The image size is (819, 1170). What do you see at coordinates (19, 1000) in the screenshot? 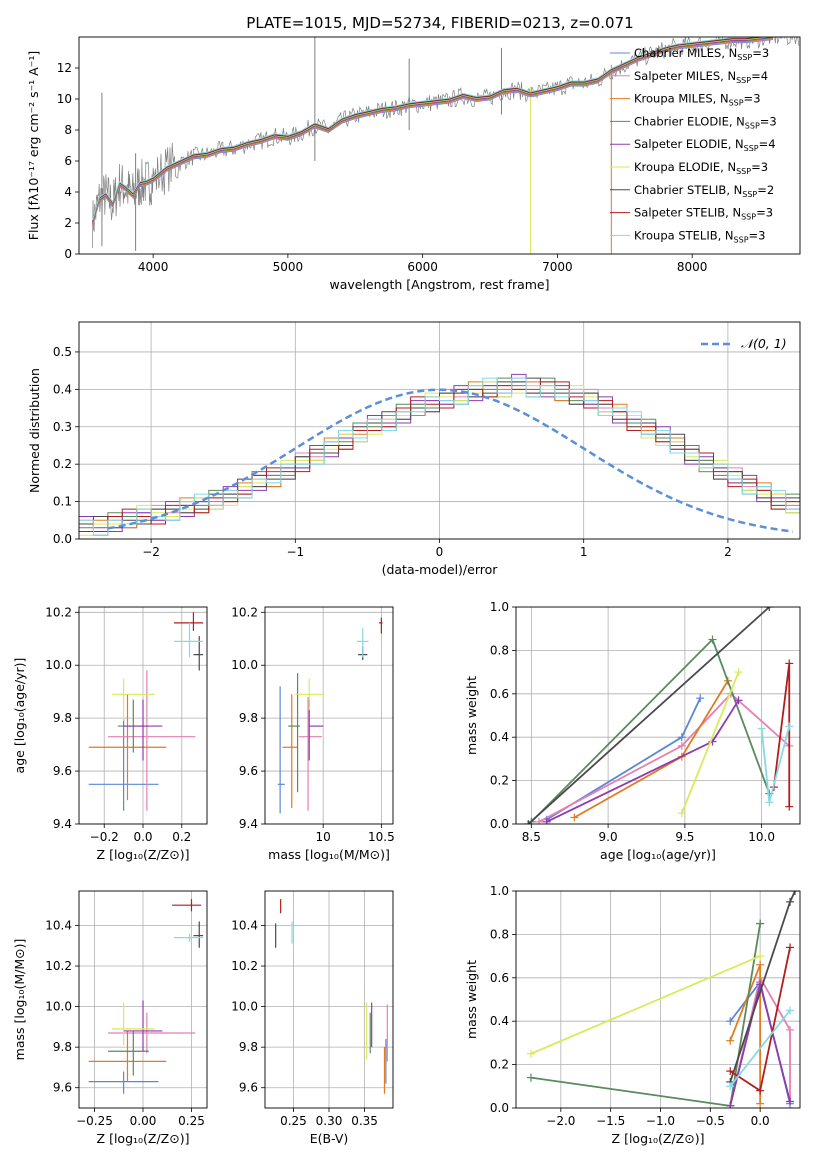
I see `y-axis-label: mass [log₁₀(M/M⊙)]` at bounding box center [19, 1000].